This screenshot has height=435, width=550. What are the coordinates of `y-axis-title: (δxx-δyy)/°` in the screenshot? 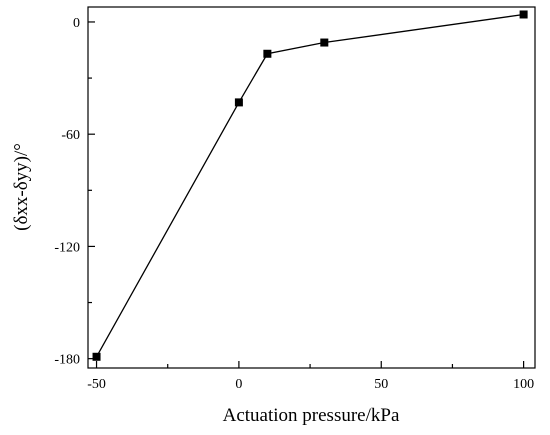 It's located at (21, 187).